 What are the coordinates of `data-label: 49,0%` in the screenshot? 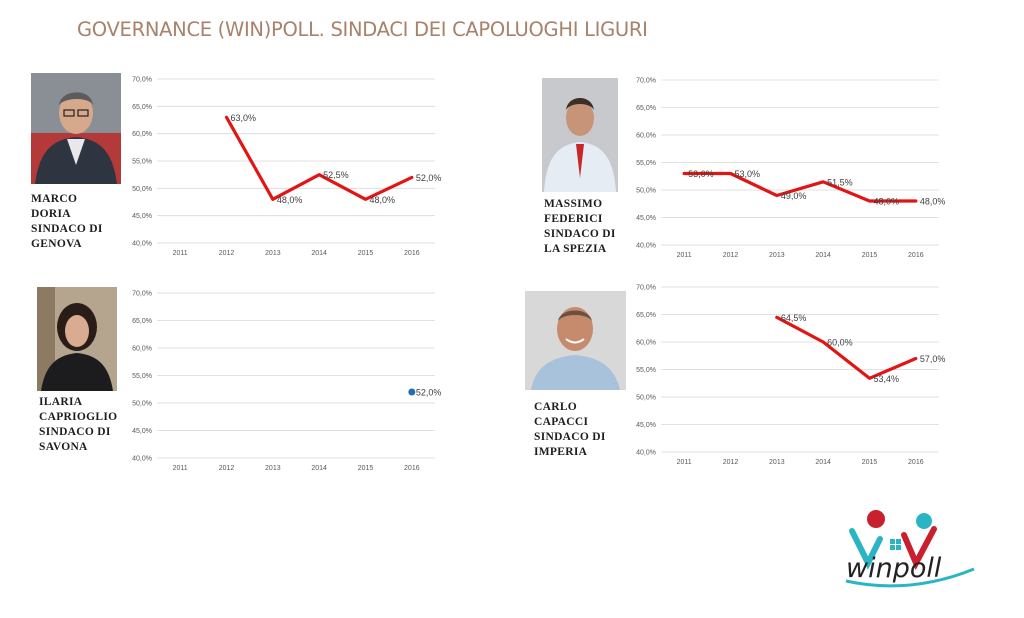 It's located at (794, 196).